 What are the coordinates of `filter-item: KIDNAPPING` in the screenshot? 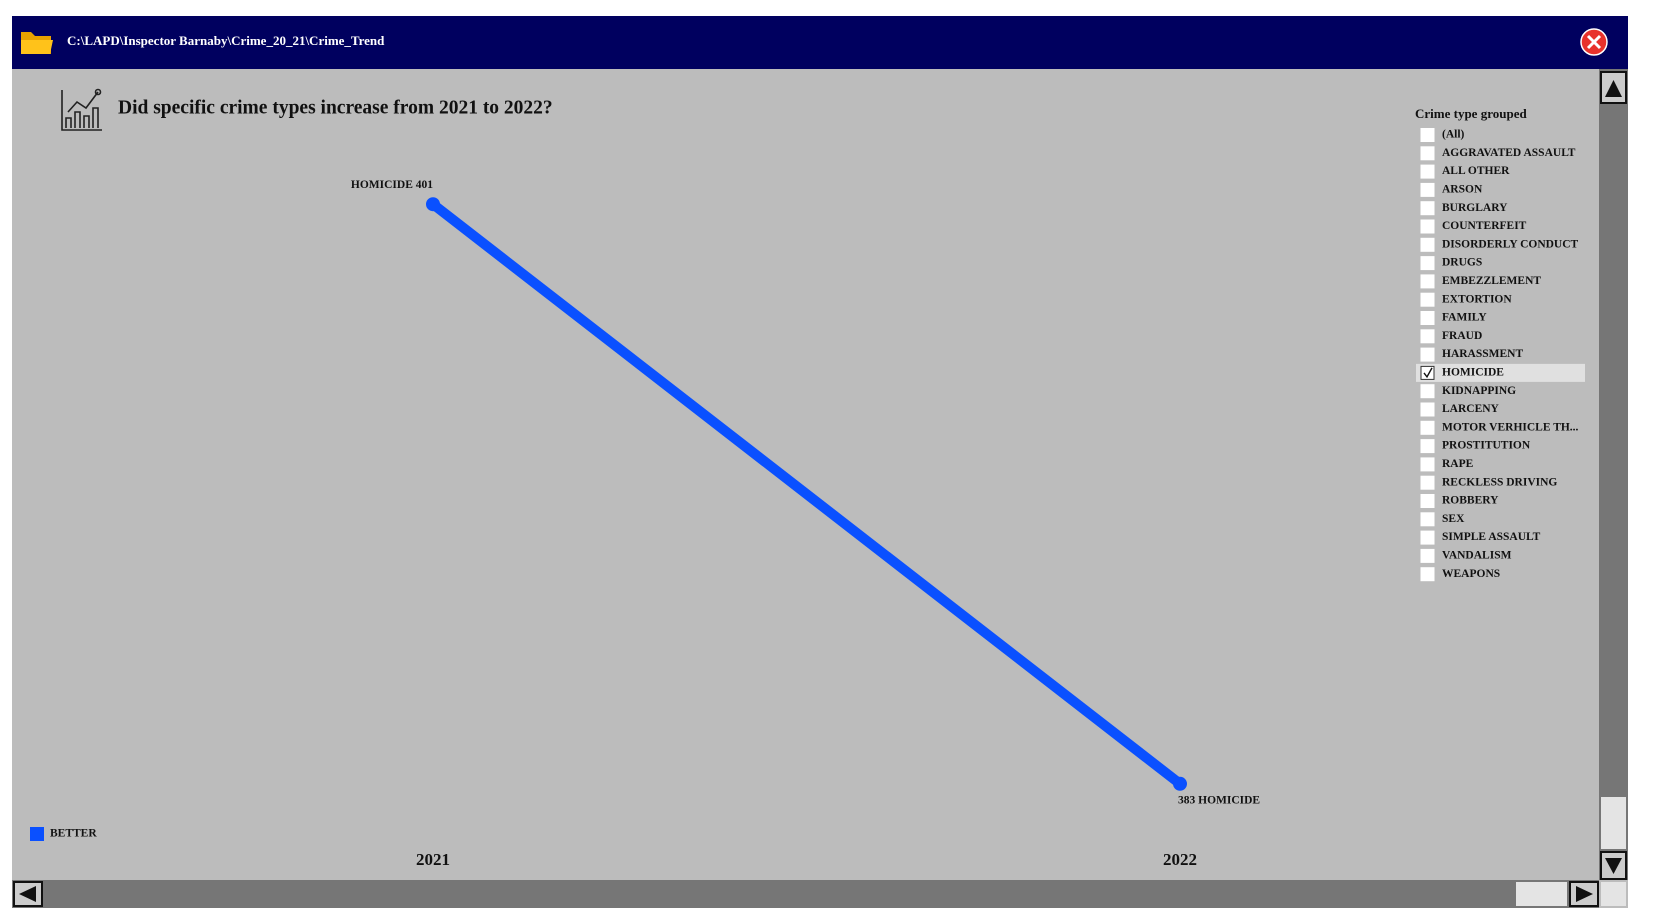 It's located at (1468, 391).